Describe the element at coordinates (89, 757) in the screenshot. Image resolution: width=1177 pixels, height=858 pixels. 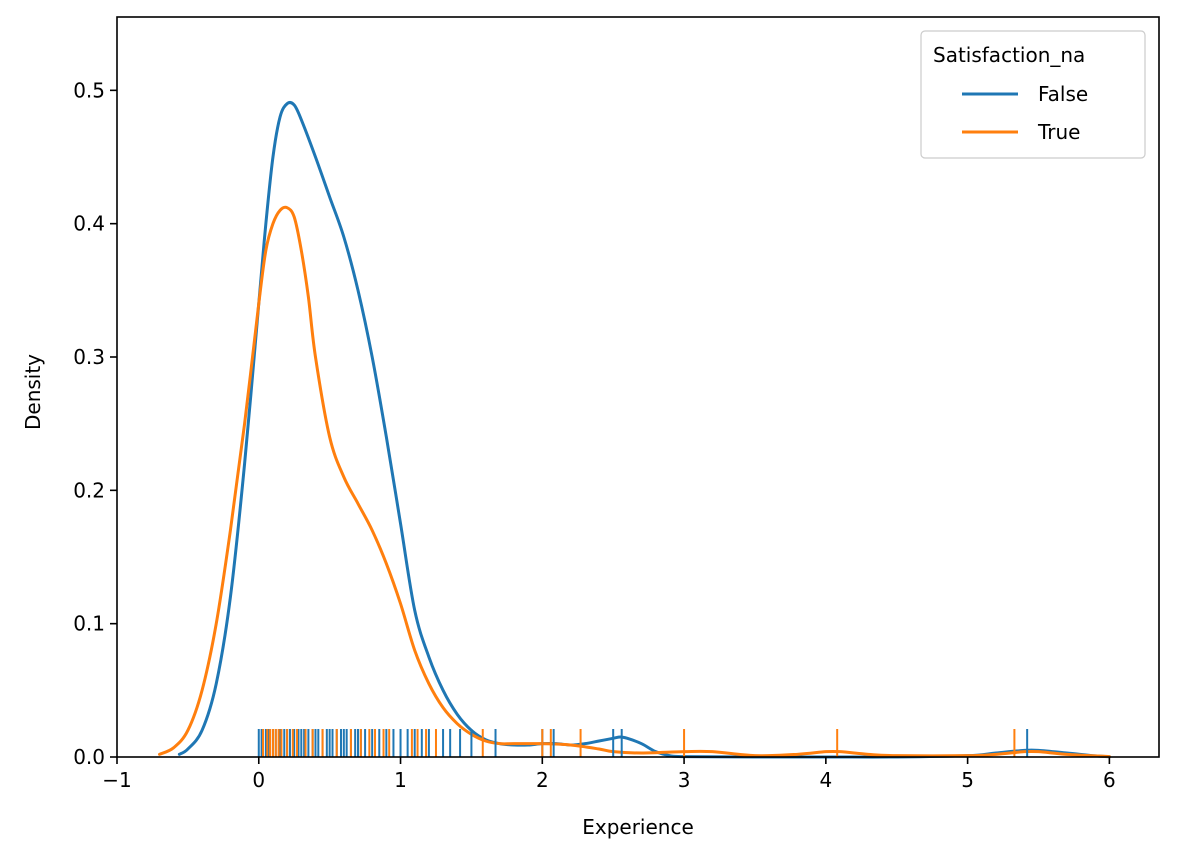
I see `y-tick-label: 0.0` at that location.